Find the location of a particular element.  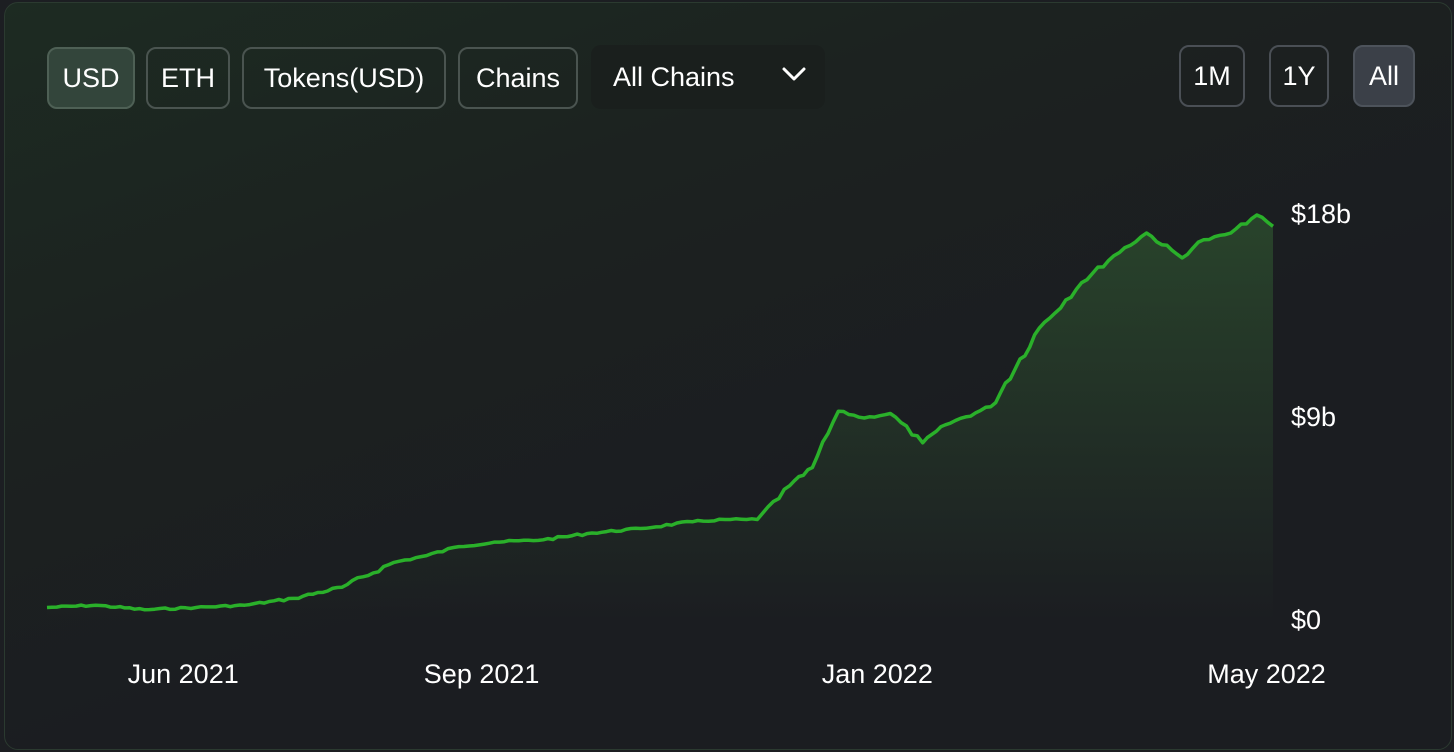

range-button-all: All is located at coordinates (1384, 76).